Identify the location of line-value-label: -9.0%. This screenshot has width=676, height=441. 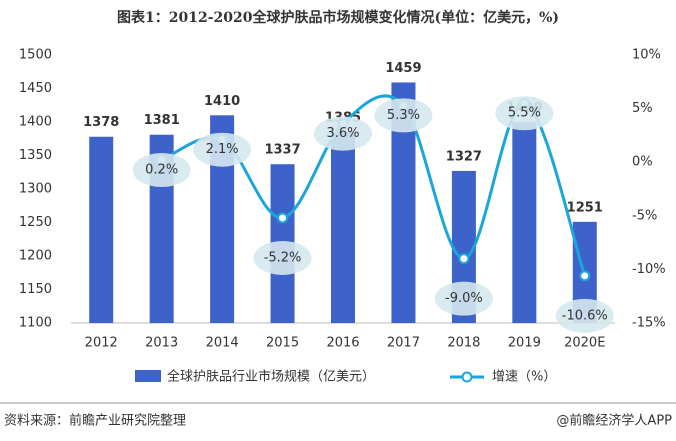
(464, 298).